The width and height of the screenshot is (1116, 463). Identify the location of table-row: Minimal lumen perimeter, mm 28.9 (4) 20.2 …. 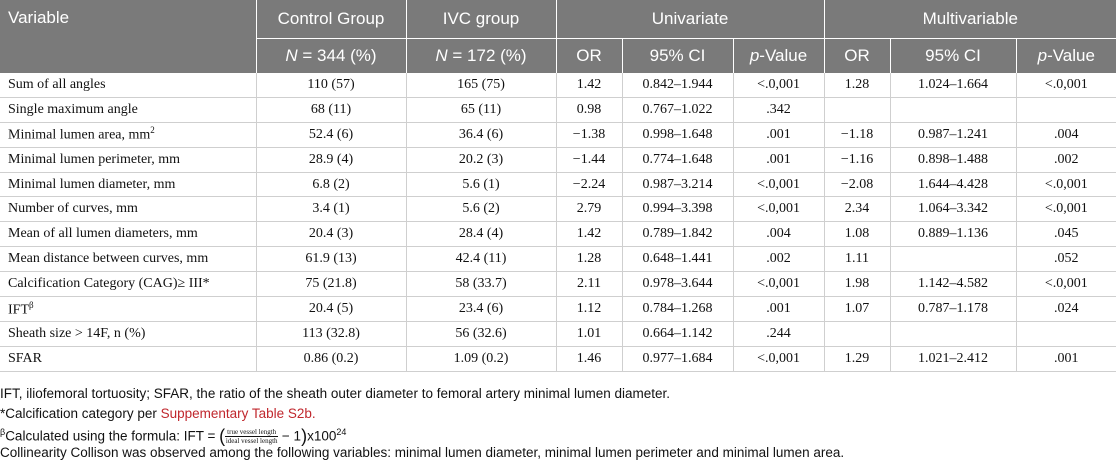
(558, 160).